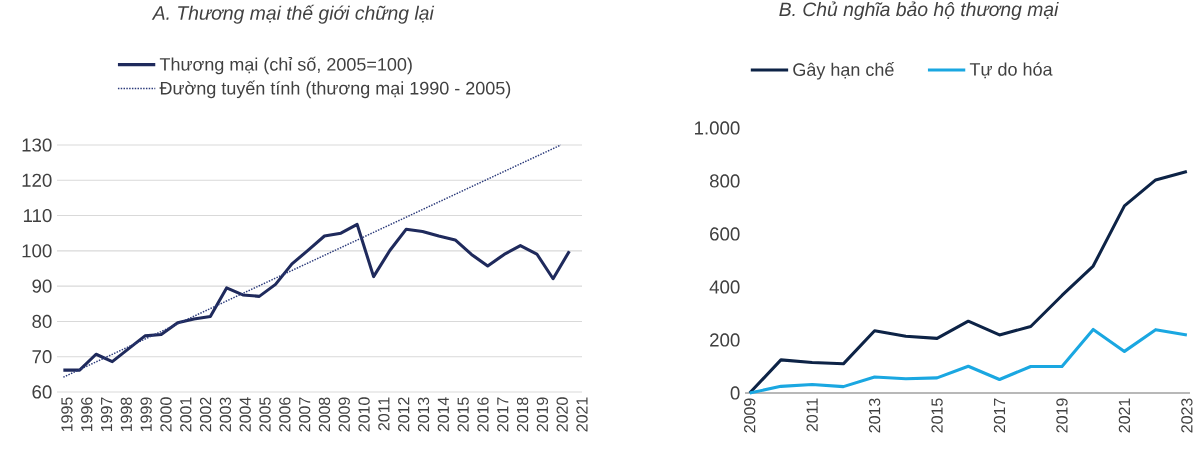 This screenshot has height=452, width=1196. What do you see at coordinates (562, 414) in the screenshot?
I see `x-tick-label: 2020` at bounding box center [562, 414].